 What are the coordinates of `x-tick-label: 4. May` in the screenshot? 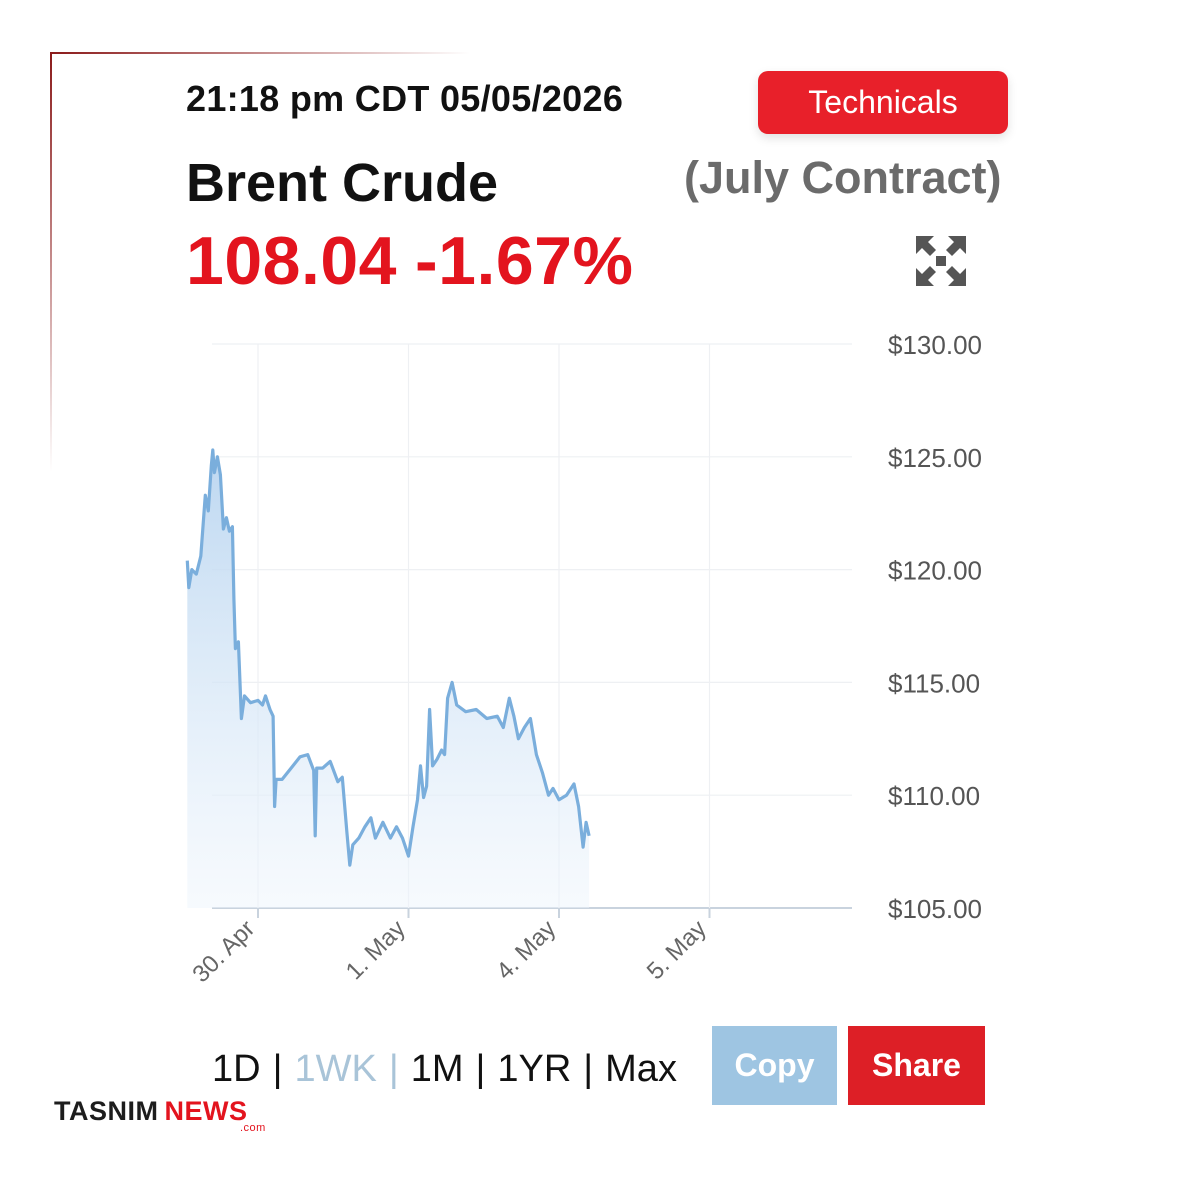 It's located at (526, 950).